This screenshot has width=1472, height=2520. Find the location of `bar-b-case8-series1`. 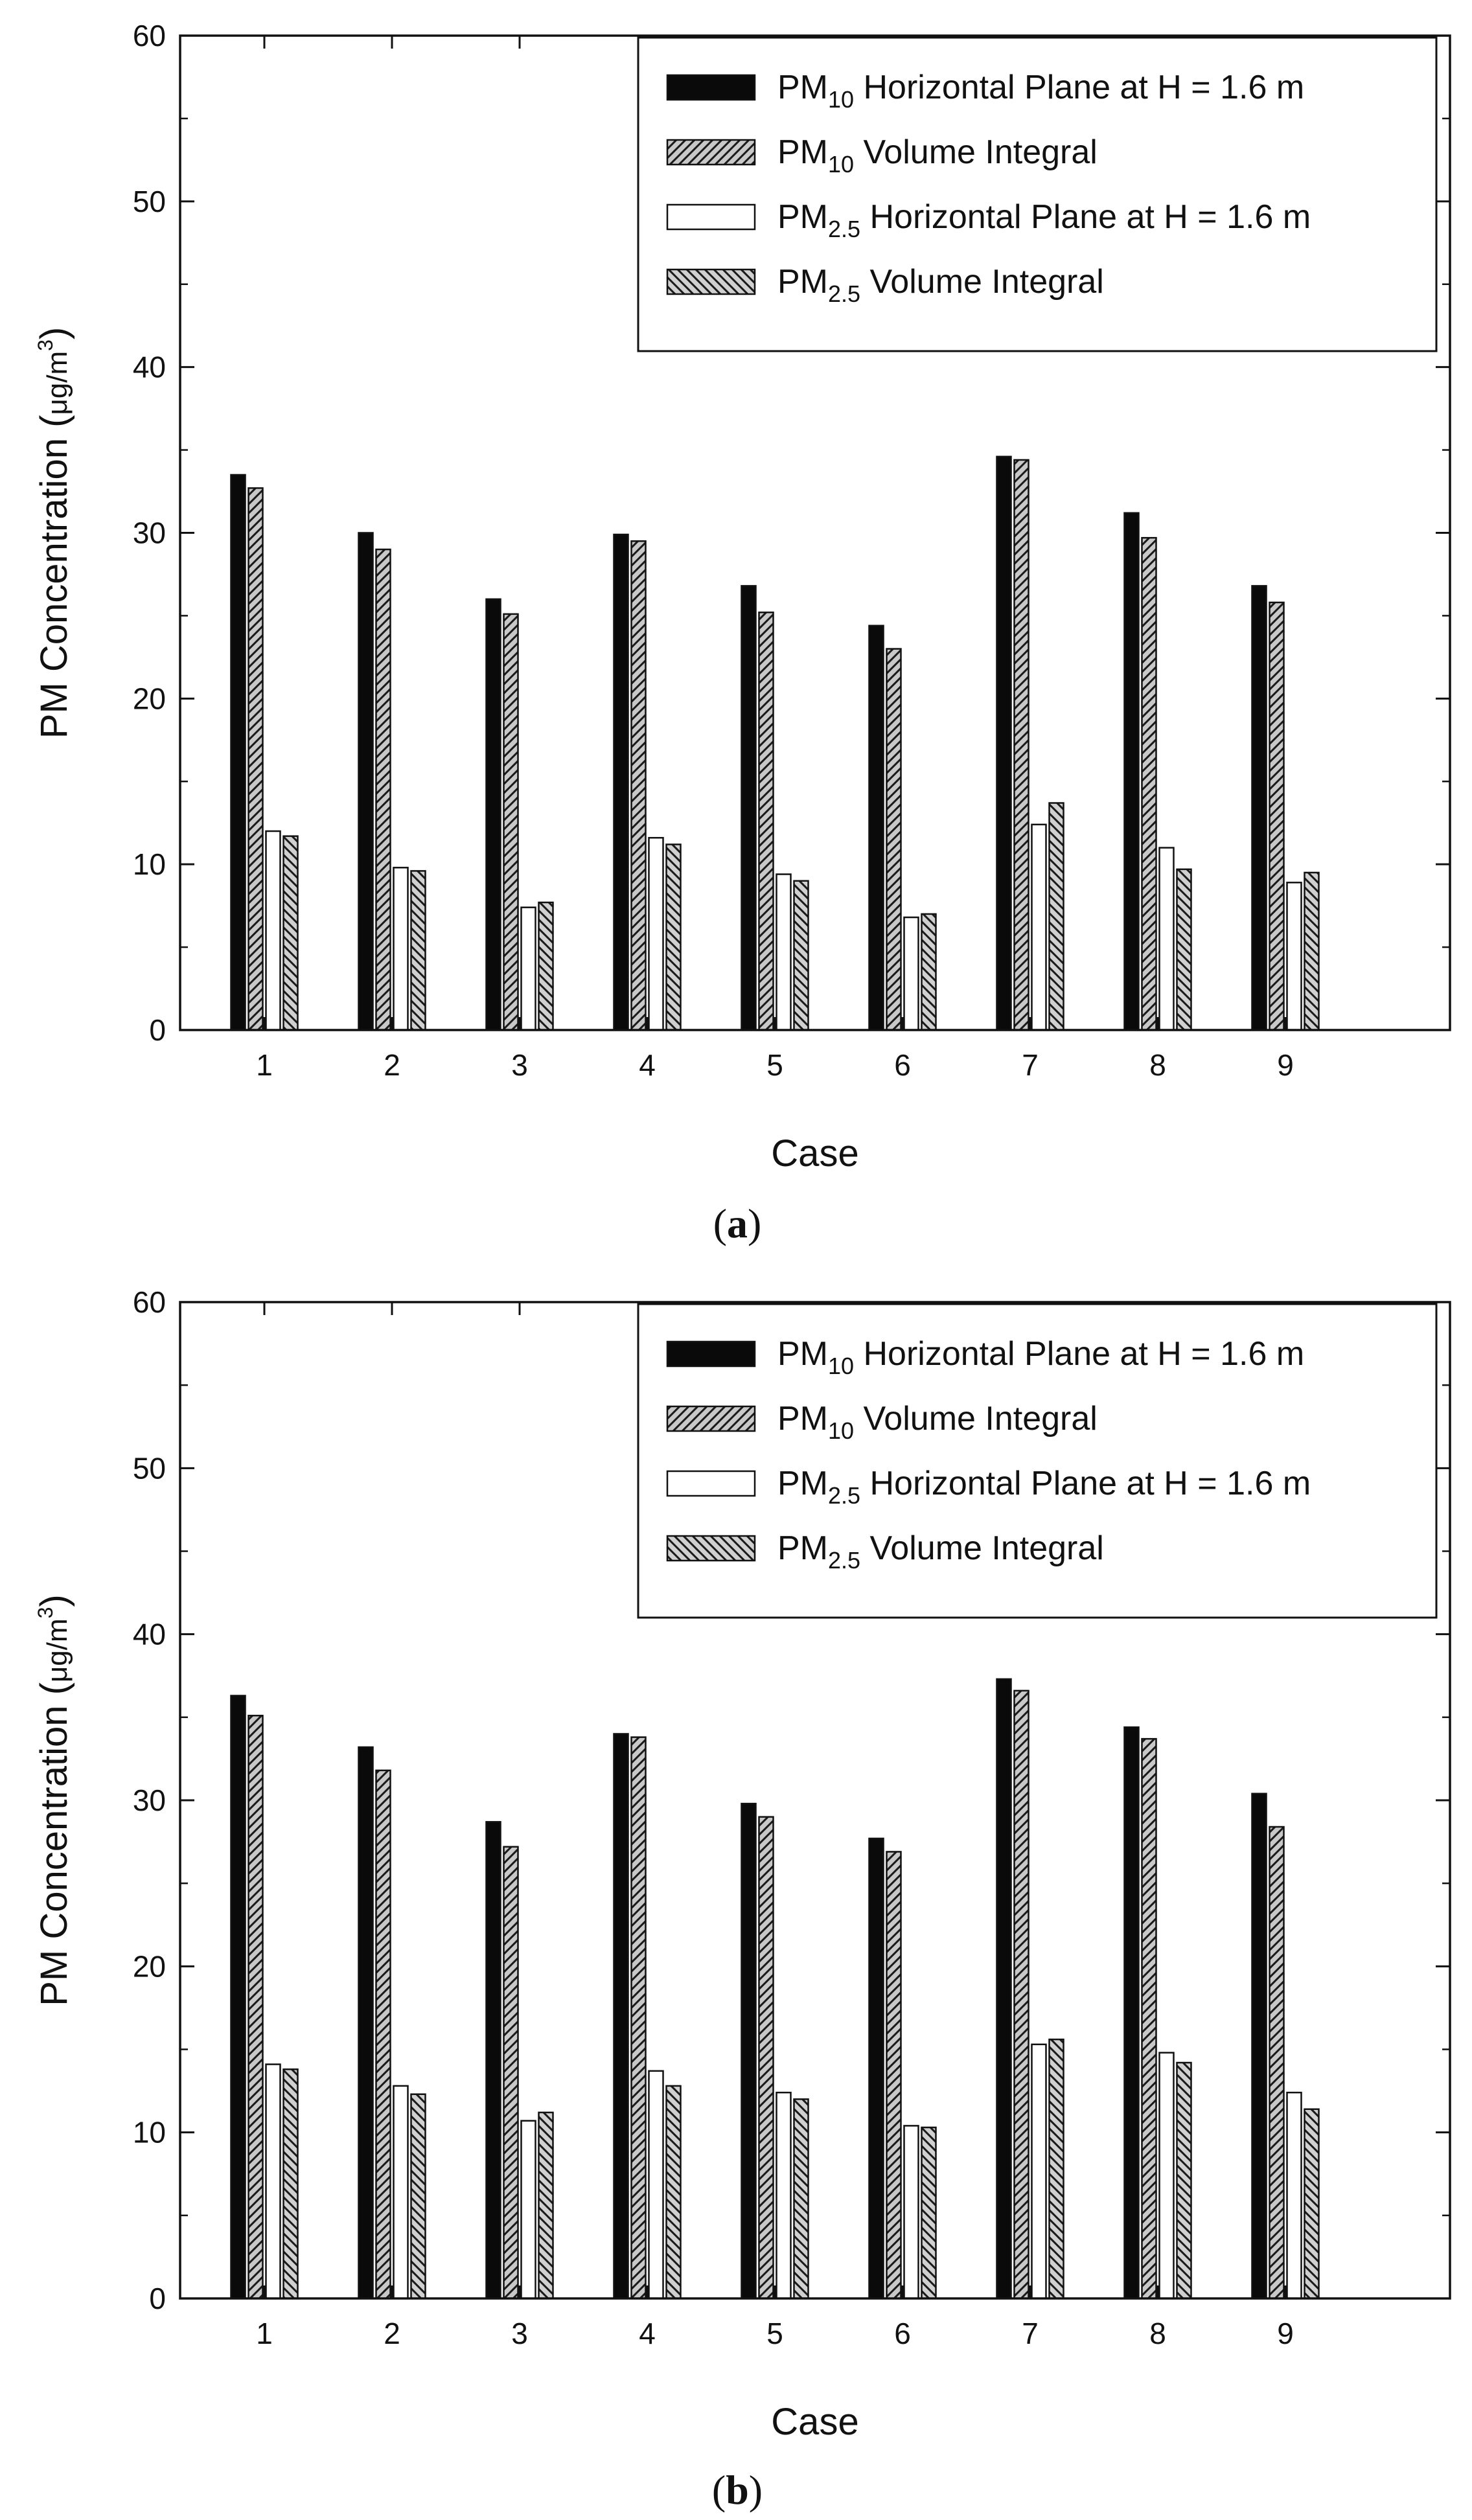

bar-b-case8-series1 is located at coordinates (1131, 2013).